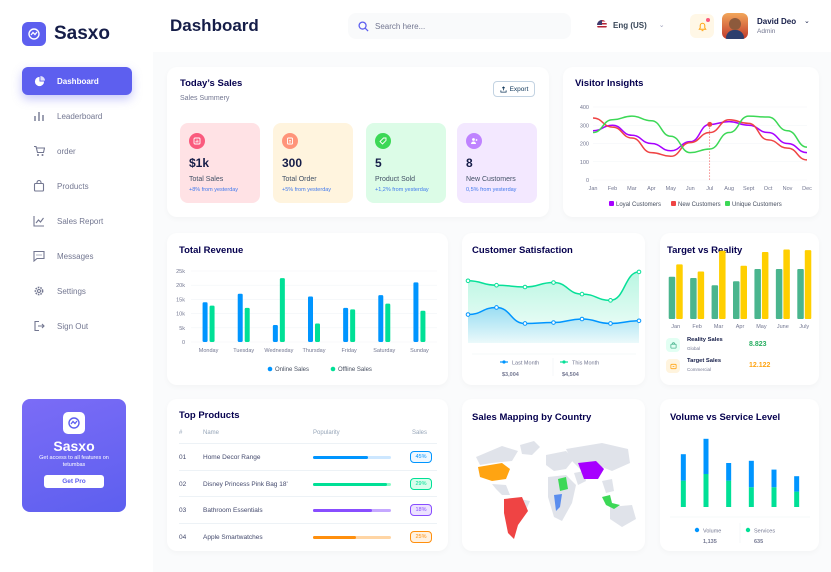  What do you see at coordinates (211, 83) in the screenshot?
I see `card-title: Today’s Sales` at bounding box center [211, 83].